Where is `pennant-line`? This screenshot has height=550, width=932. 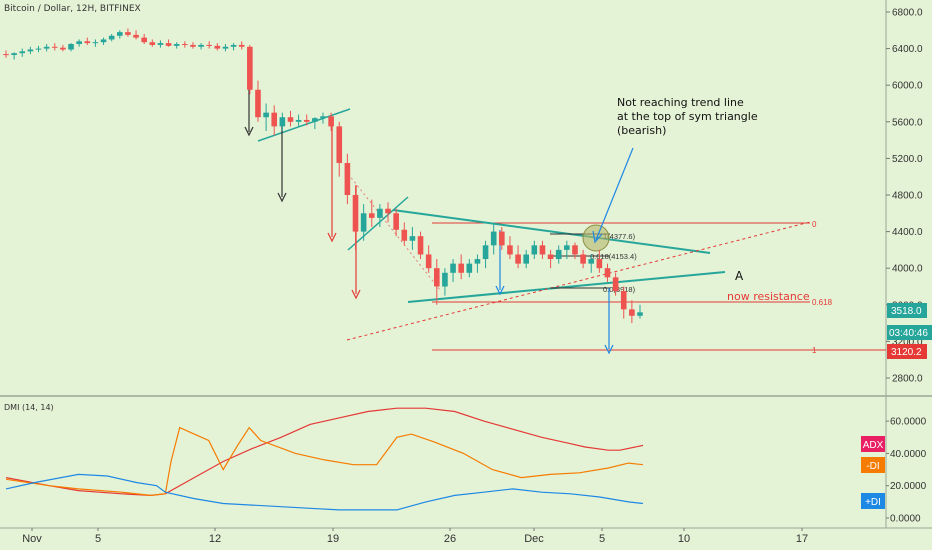 pennant-line is located at coordinates (304, 125).